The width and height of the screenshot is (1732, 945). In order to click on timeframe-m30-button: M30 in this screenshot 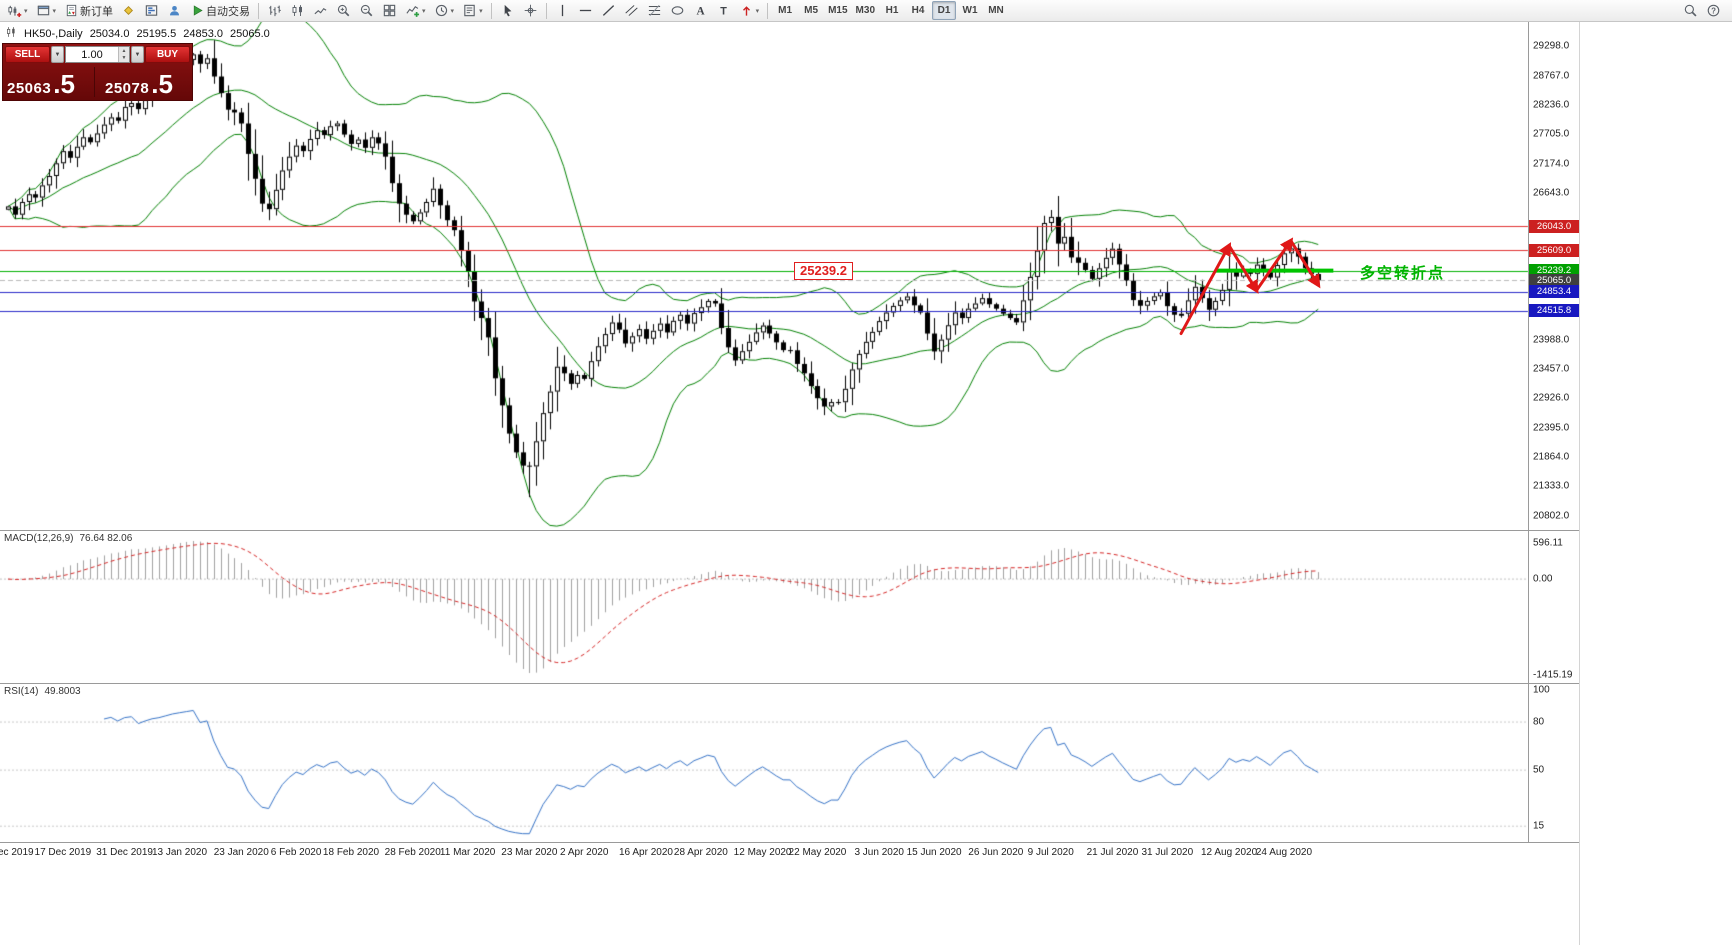, I will do `click(865, 10)`.